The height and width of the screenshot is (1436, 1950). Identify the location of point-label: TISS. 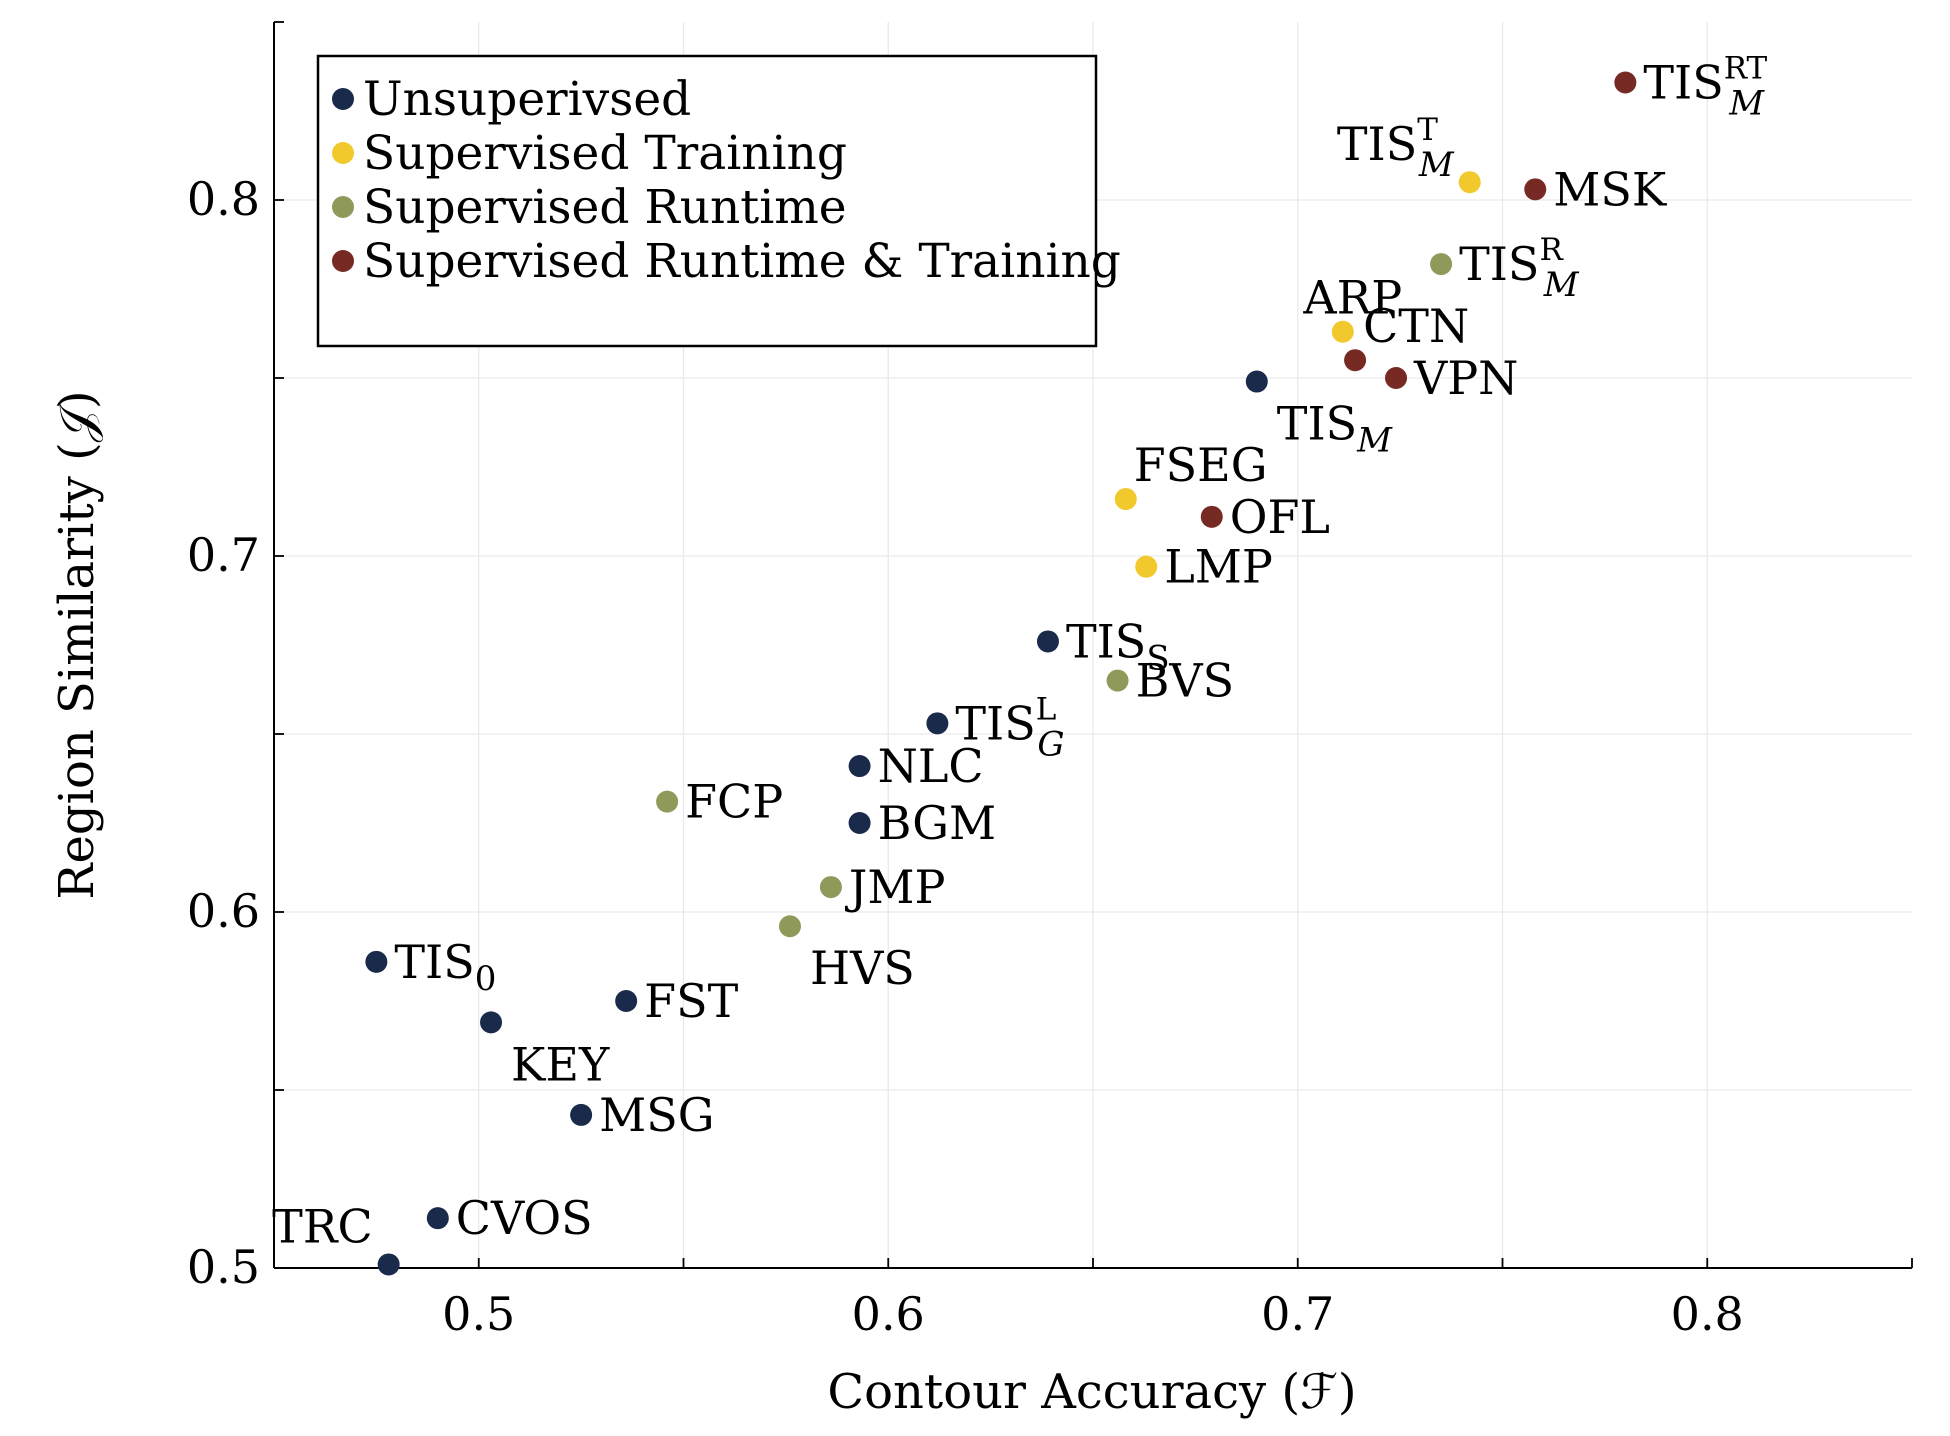
(1118, 646).